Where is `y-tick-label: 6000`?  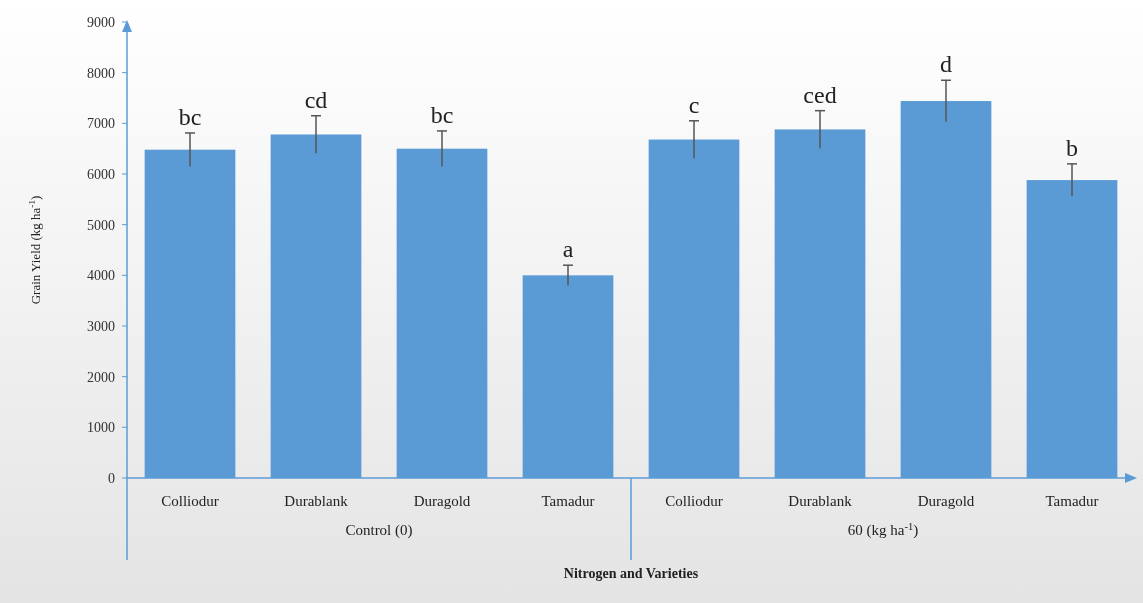
y-tick-label: 6000 is located at coordinates (101, 174).